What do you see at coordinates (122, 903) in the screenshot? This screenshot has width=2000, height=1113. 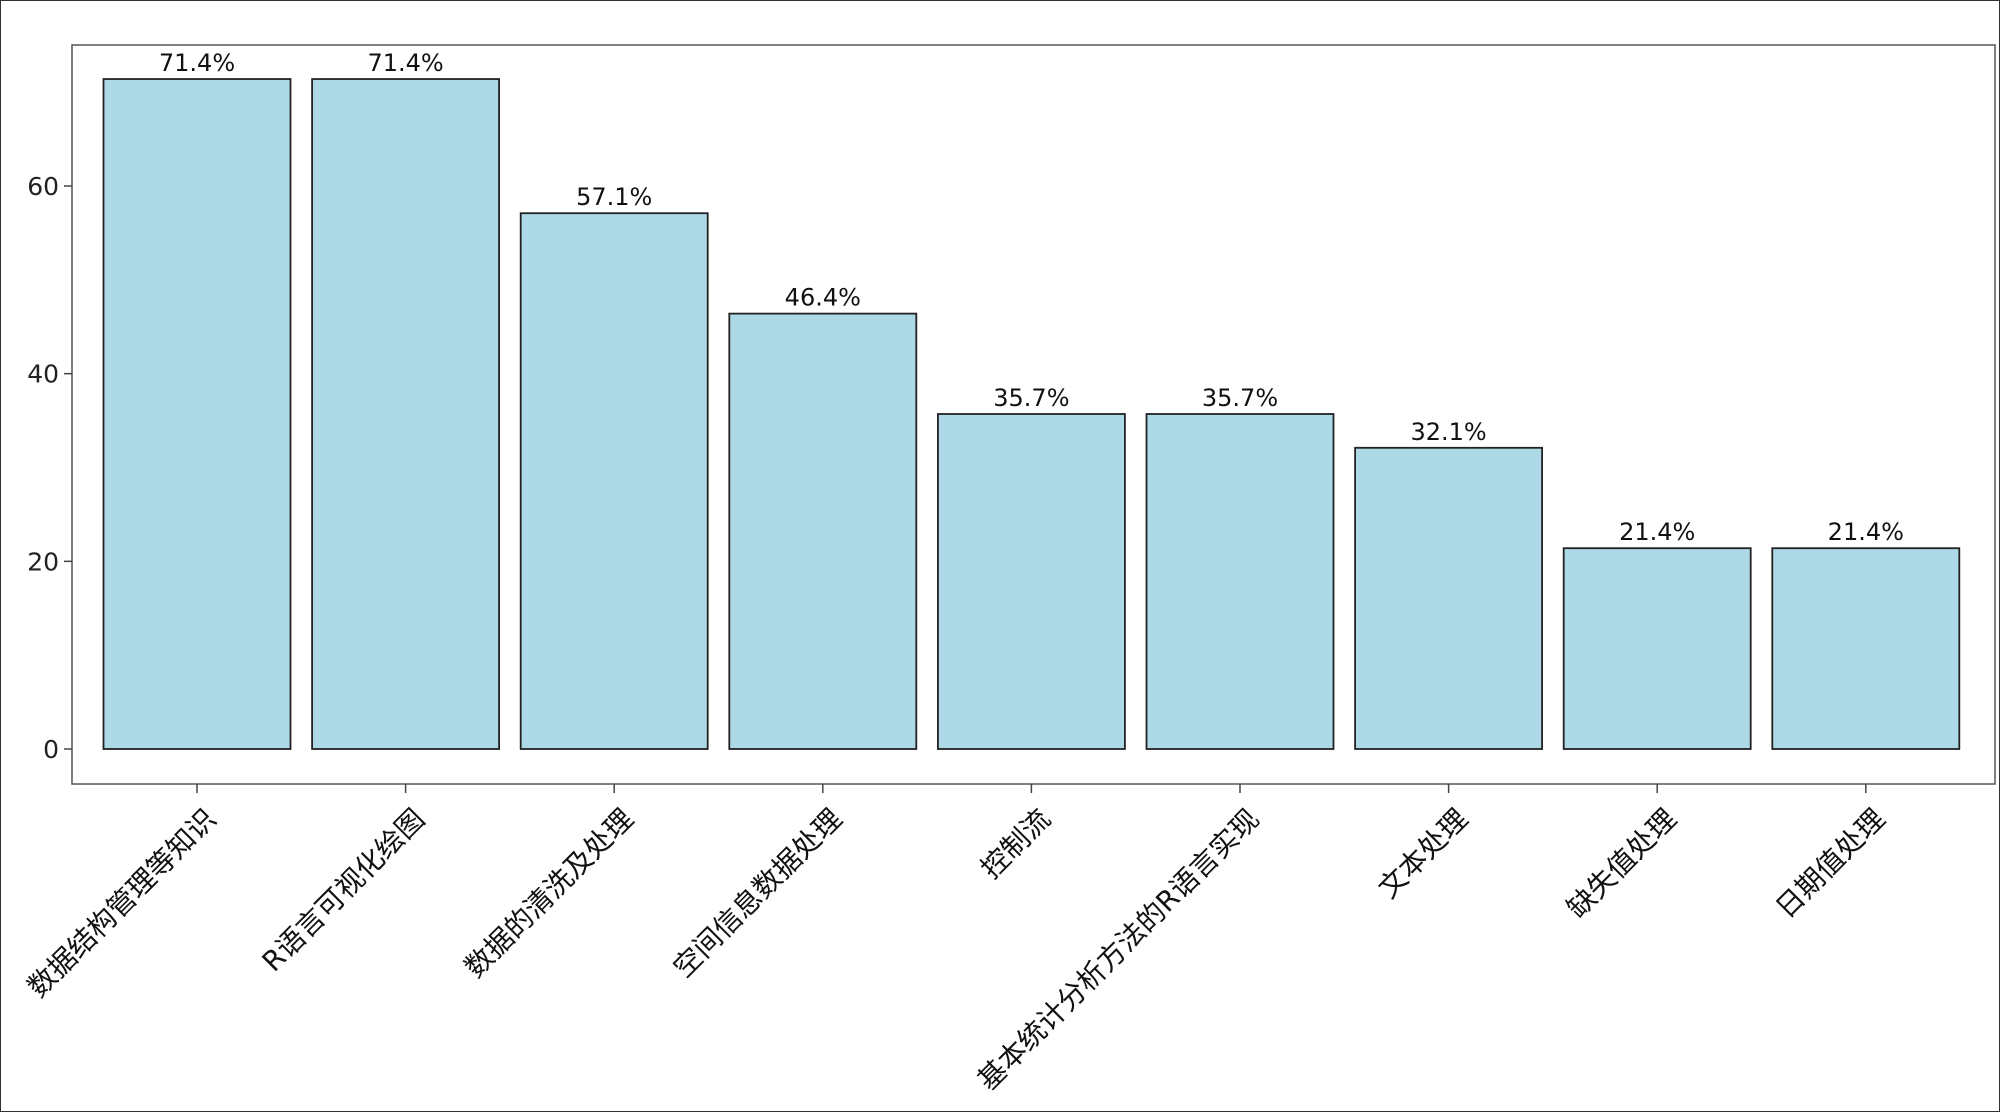 I see `x-category-label: 数据结构管理等知识` at bounding box center [122, 903].